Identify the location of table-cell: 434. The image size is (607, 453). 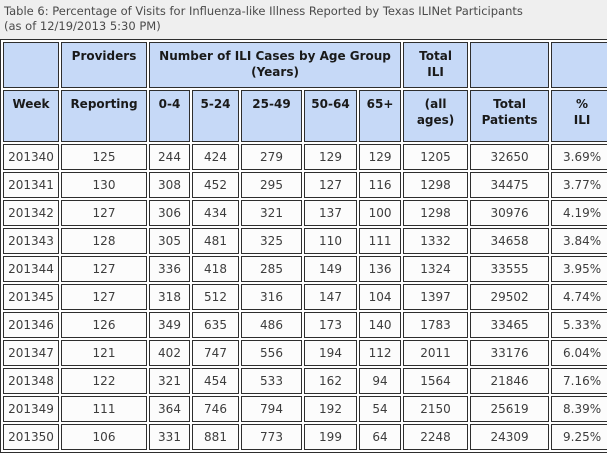
(215, 213).